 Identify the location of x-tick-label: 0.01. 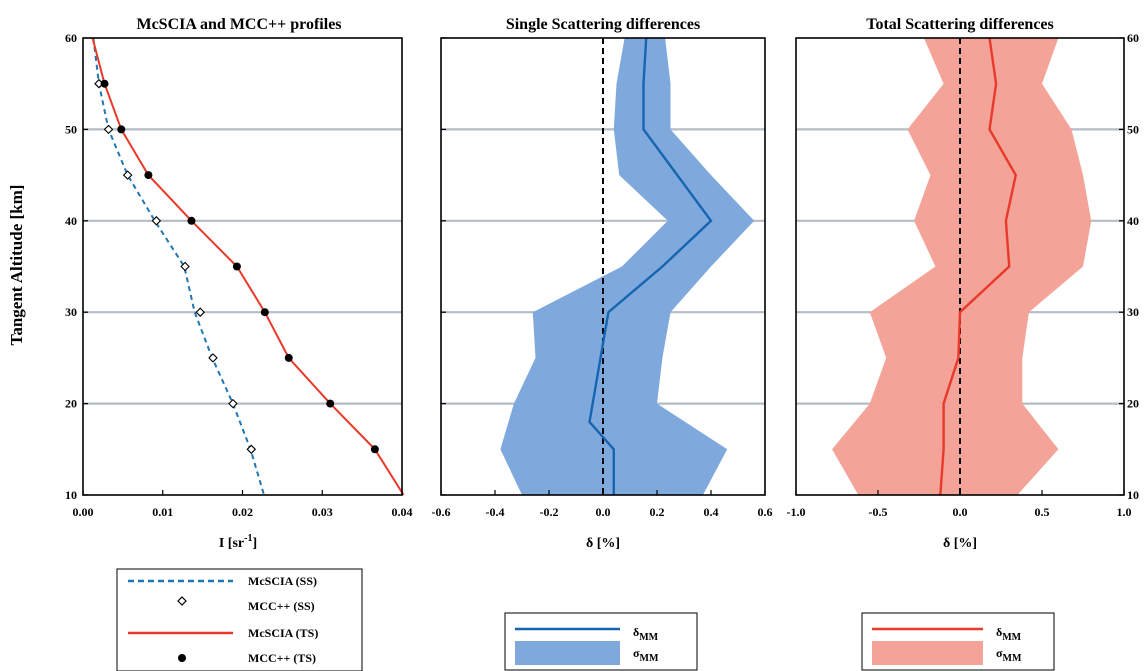
(162, 512).